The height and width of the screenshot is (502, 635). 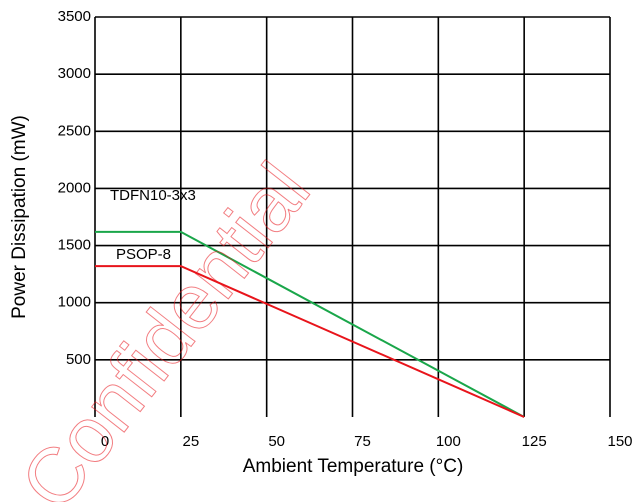 I want to click on y-tick-label: 2000, so click(x=74, y=187).